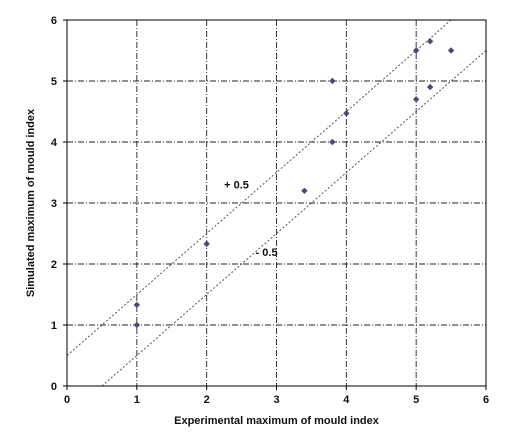  I want to click on y-tick-label-5: 5, so click(54, 82).